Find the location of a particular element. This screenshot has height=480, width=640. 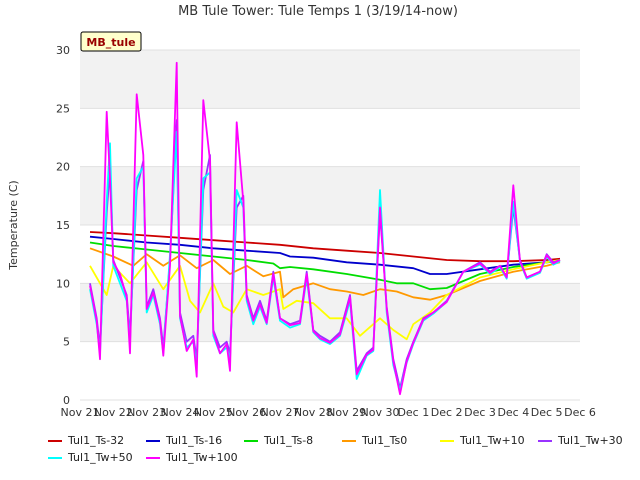

site-annotation: MB_tule is located at coordinates (111, 41).